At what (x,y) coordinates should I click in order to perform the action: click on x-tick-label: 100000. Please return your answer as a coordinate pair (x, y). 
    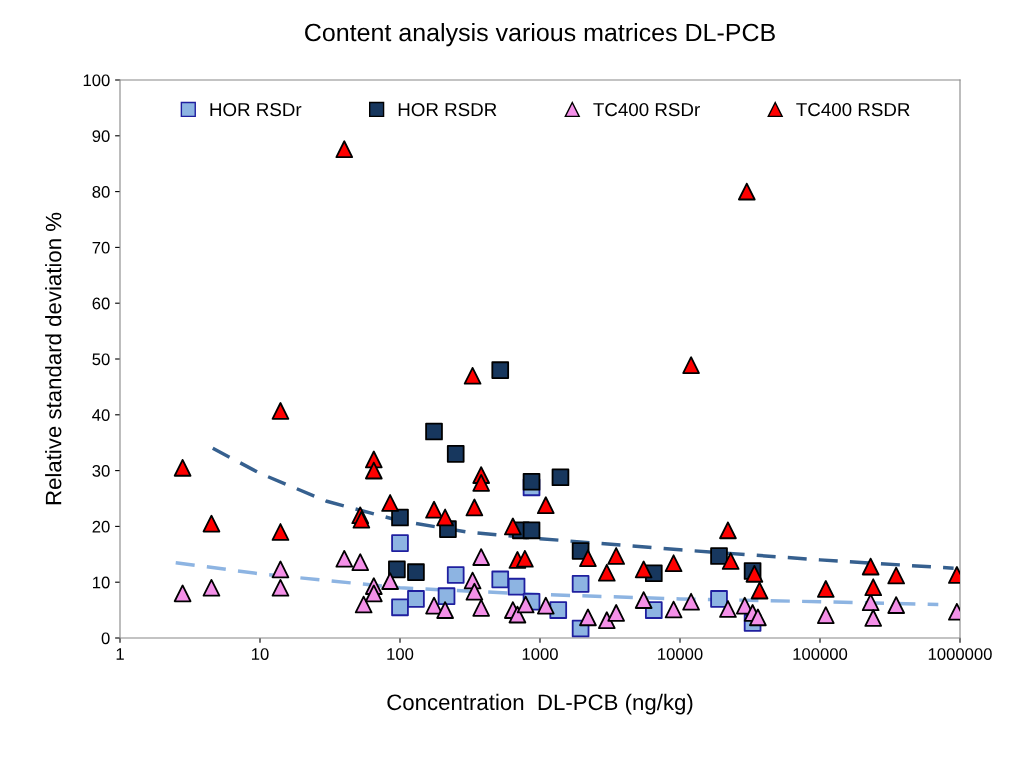
    Looking at the image, I should click on (820, 654).